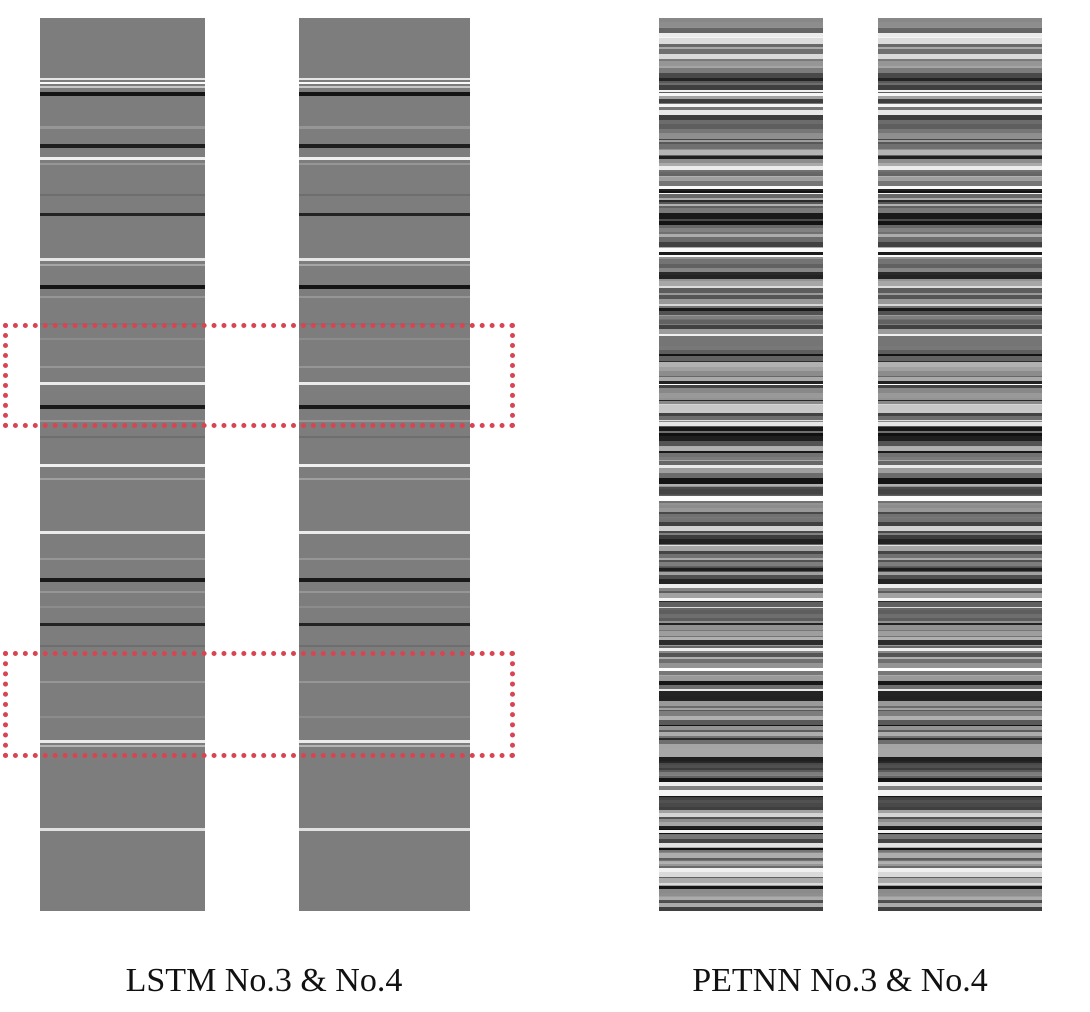 Image resolution: width=1090 pixels, height=1012 pixels. What do you see at coordinates (122, 464) in the screenshot?
I see `lstm-no3-heatmap-strip` at bounding box center [122, 464].